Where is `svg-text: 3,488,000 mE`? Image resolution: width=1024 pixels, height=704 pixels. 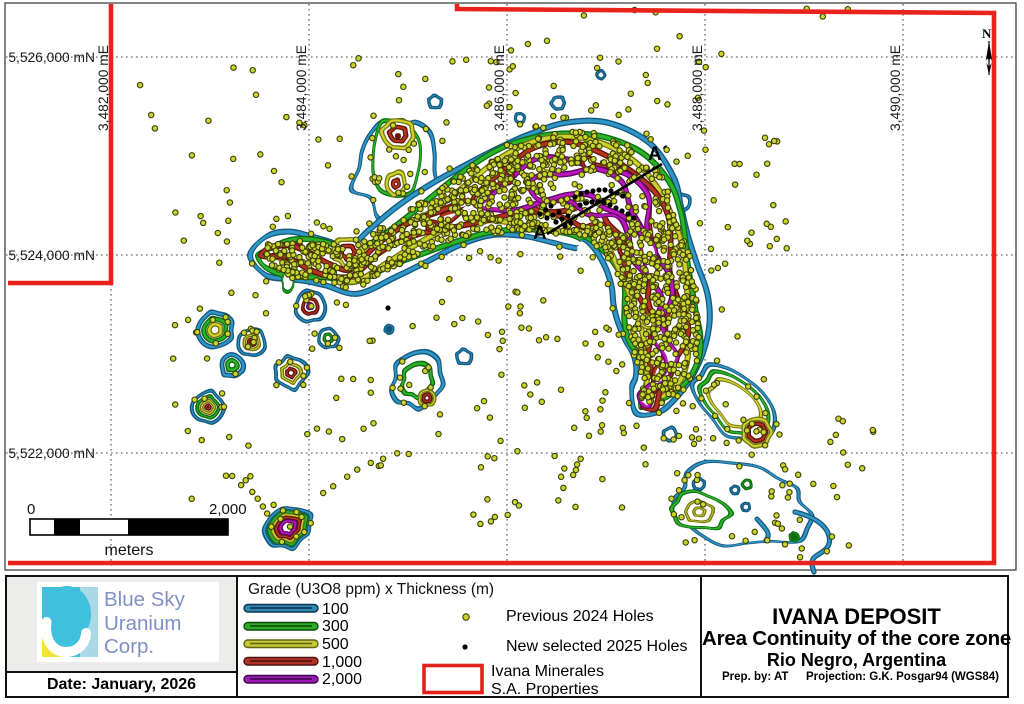
svg-text: 3,488,000 mE is located at coordinates (697, 88).